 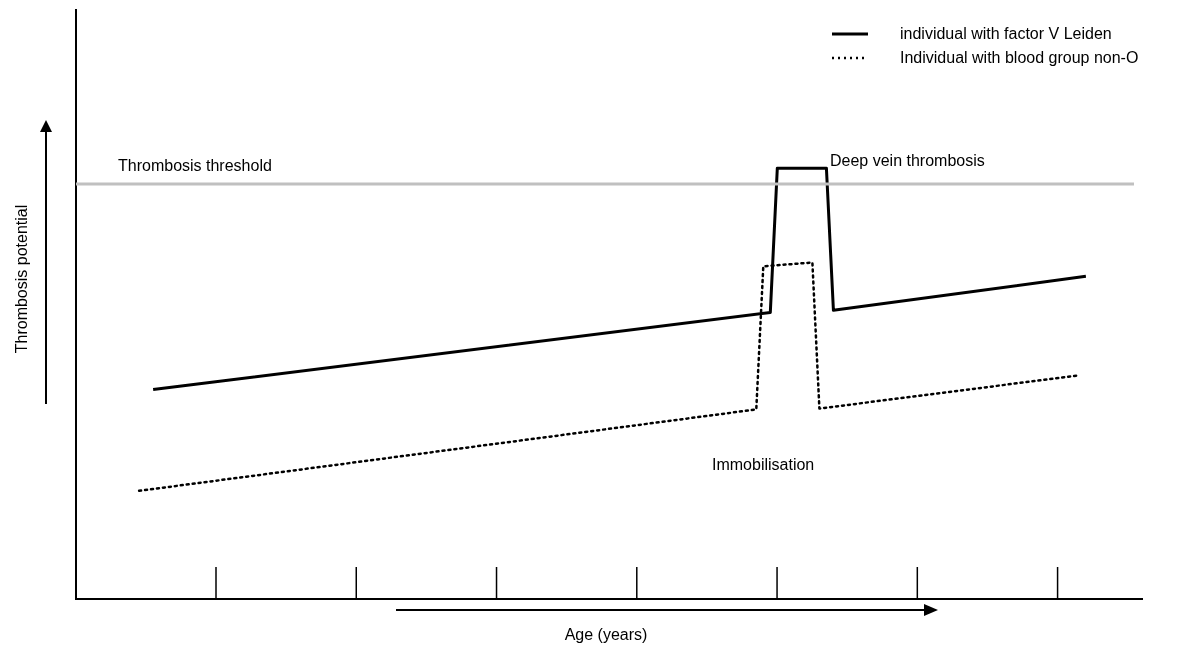 What do you see at coordinates (606, 635) in the screenshot?
I see `x-axis-title: Age (years)` at bounding box center [606, 635].